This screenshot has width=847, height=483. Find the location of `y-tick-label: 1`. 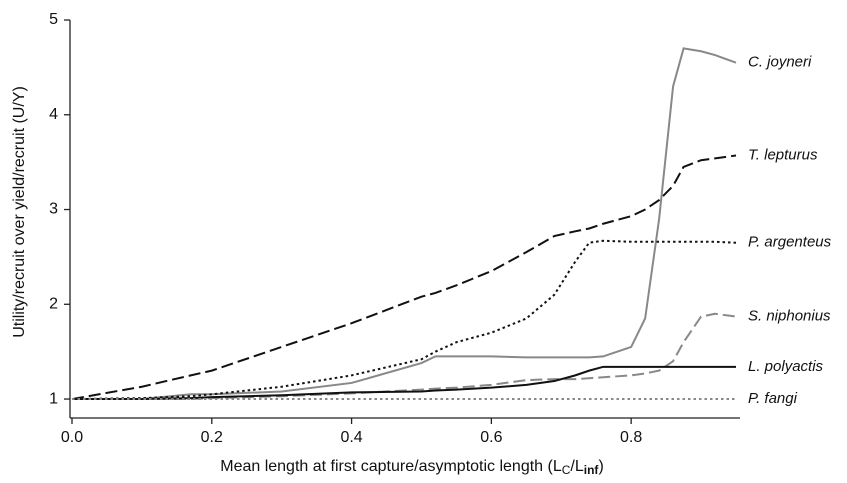

y-tick-label: 1 is located at coordinates (53, 398).